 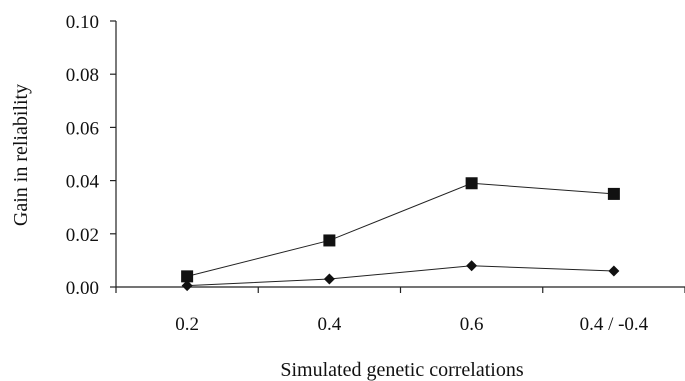 What do you see at coordinates (82, 235) in the screenshot?
I see `y-tick-label: 0.02` at bounding box center [82, 235].